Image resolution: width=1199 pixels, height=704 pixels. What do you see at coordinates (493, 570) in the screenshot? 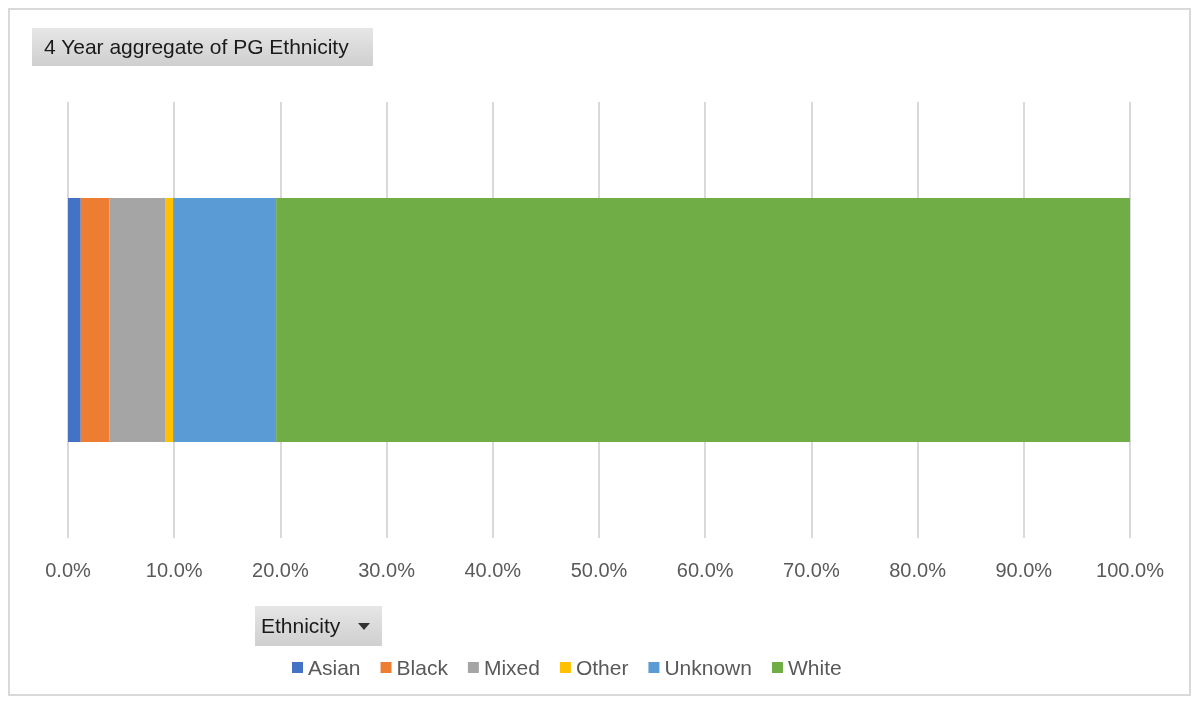
I see `x-tick-label: 40.0%` at bounding box center [493, 570].